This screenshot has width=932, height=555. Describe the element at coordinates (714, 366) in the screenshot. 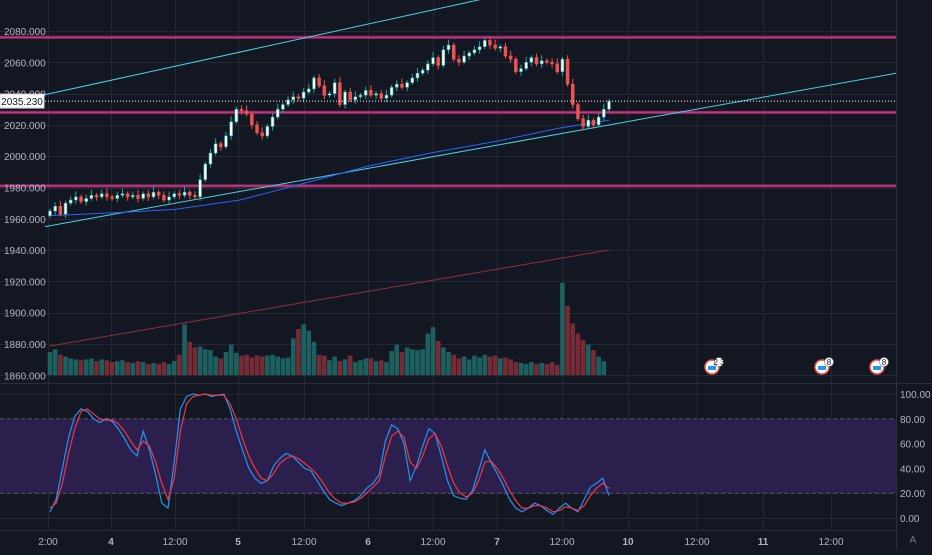

I see `event-marker: 2 3` at that location.